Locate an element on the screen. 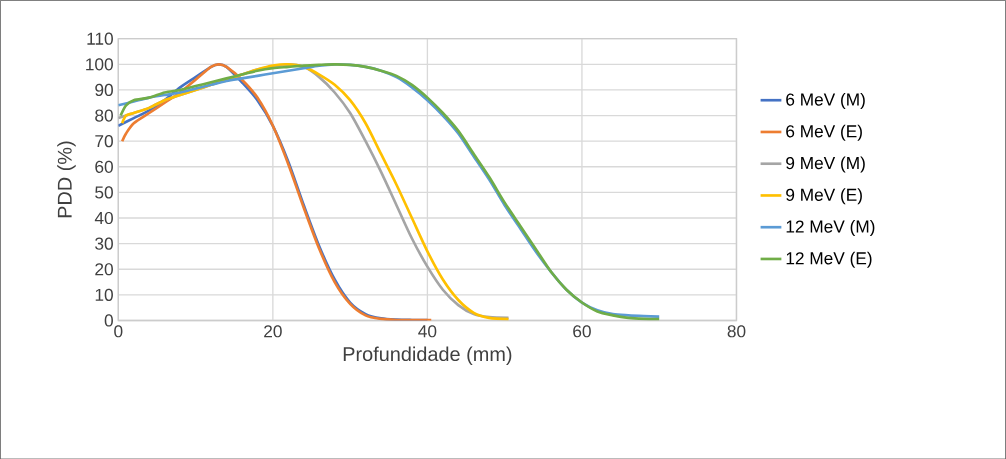 This screenshot has width=1006, height=459. x-axis-title: Profundidade (mm) is located at coordinates (427, 355).